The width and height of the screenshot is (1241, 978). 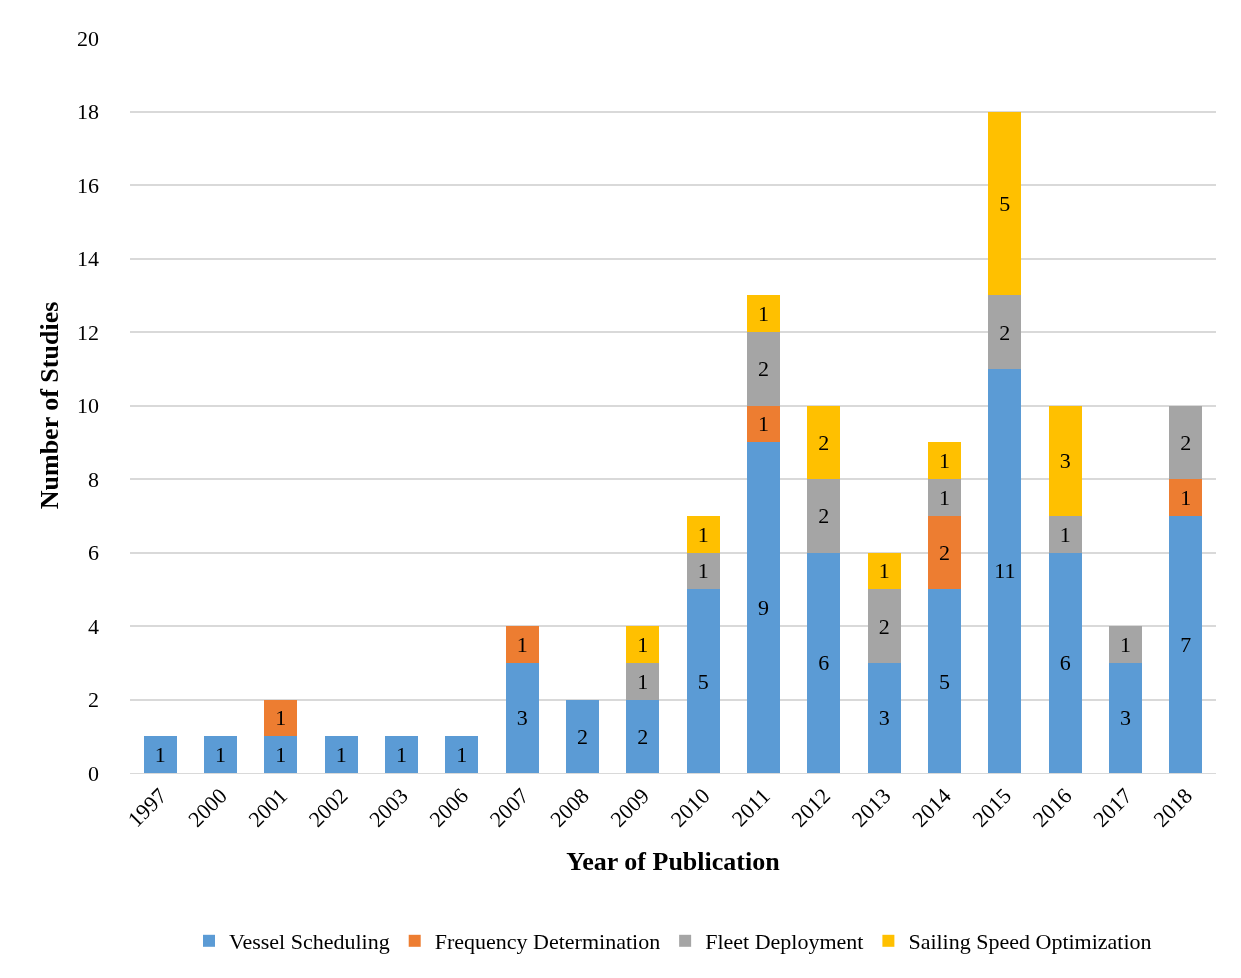 What do you see at coordinates (88, 112) in the screenshot?
I see `y-tick-label: 18` at bounding box center [88, 112].